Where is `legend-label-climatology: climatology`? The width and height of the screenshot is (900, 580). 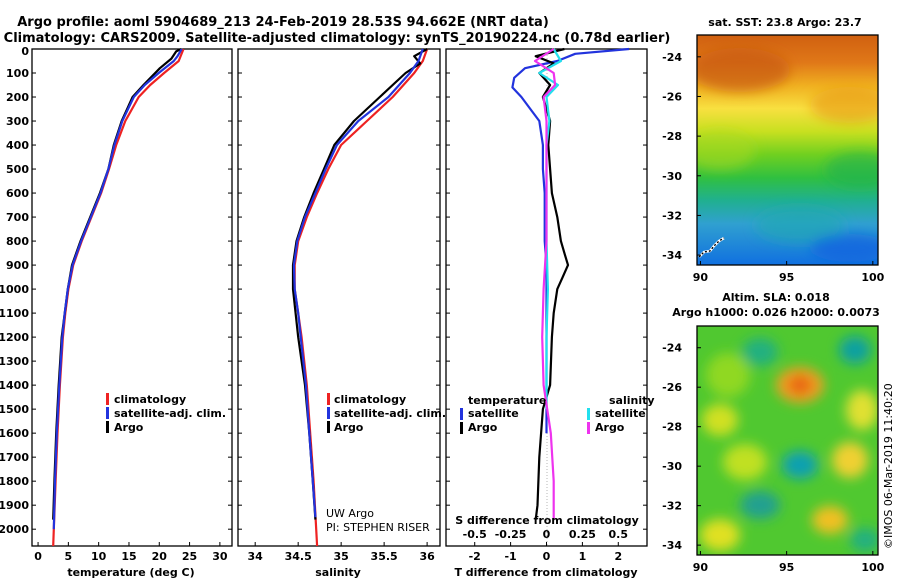 legend-label-climatology: climatology is located at coordinates (370, 399).